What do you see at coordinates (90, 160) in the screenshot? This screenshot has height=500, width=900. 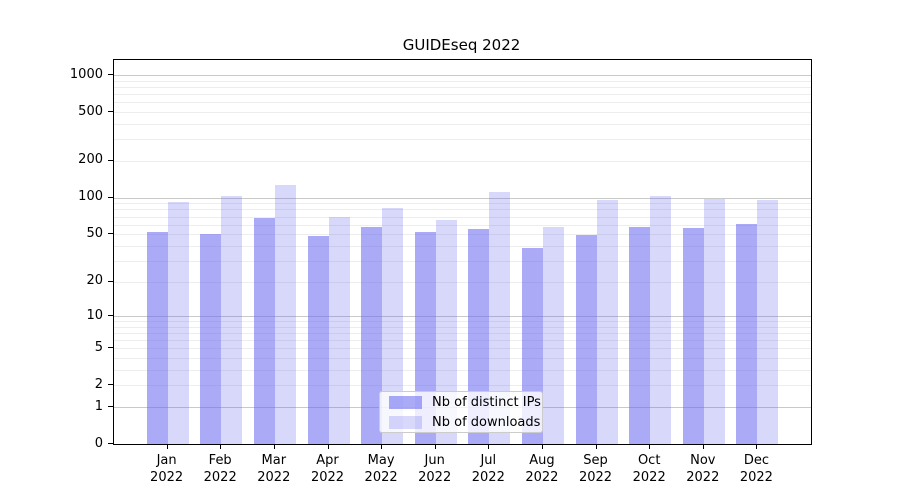 I see `y-tick-label-200: 200` at bounding box center [90, 160].